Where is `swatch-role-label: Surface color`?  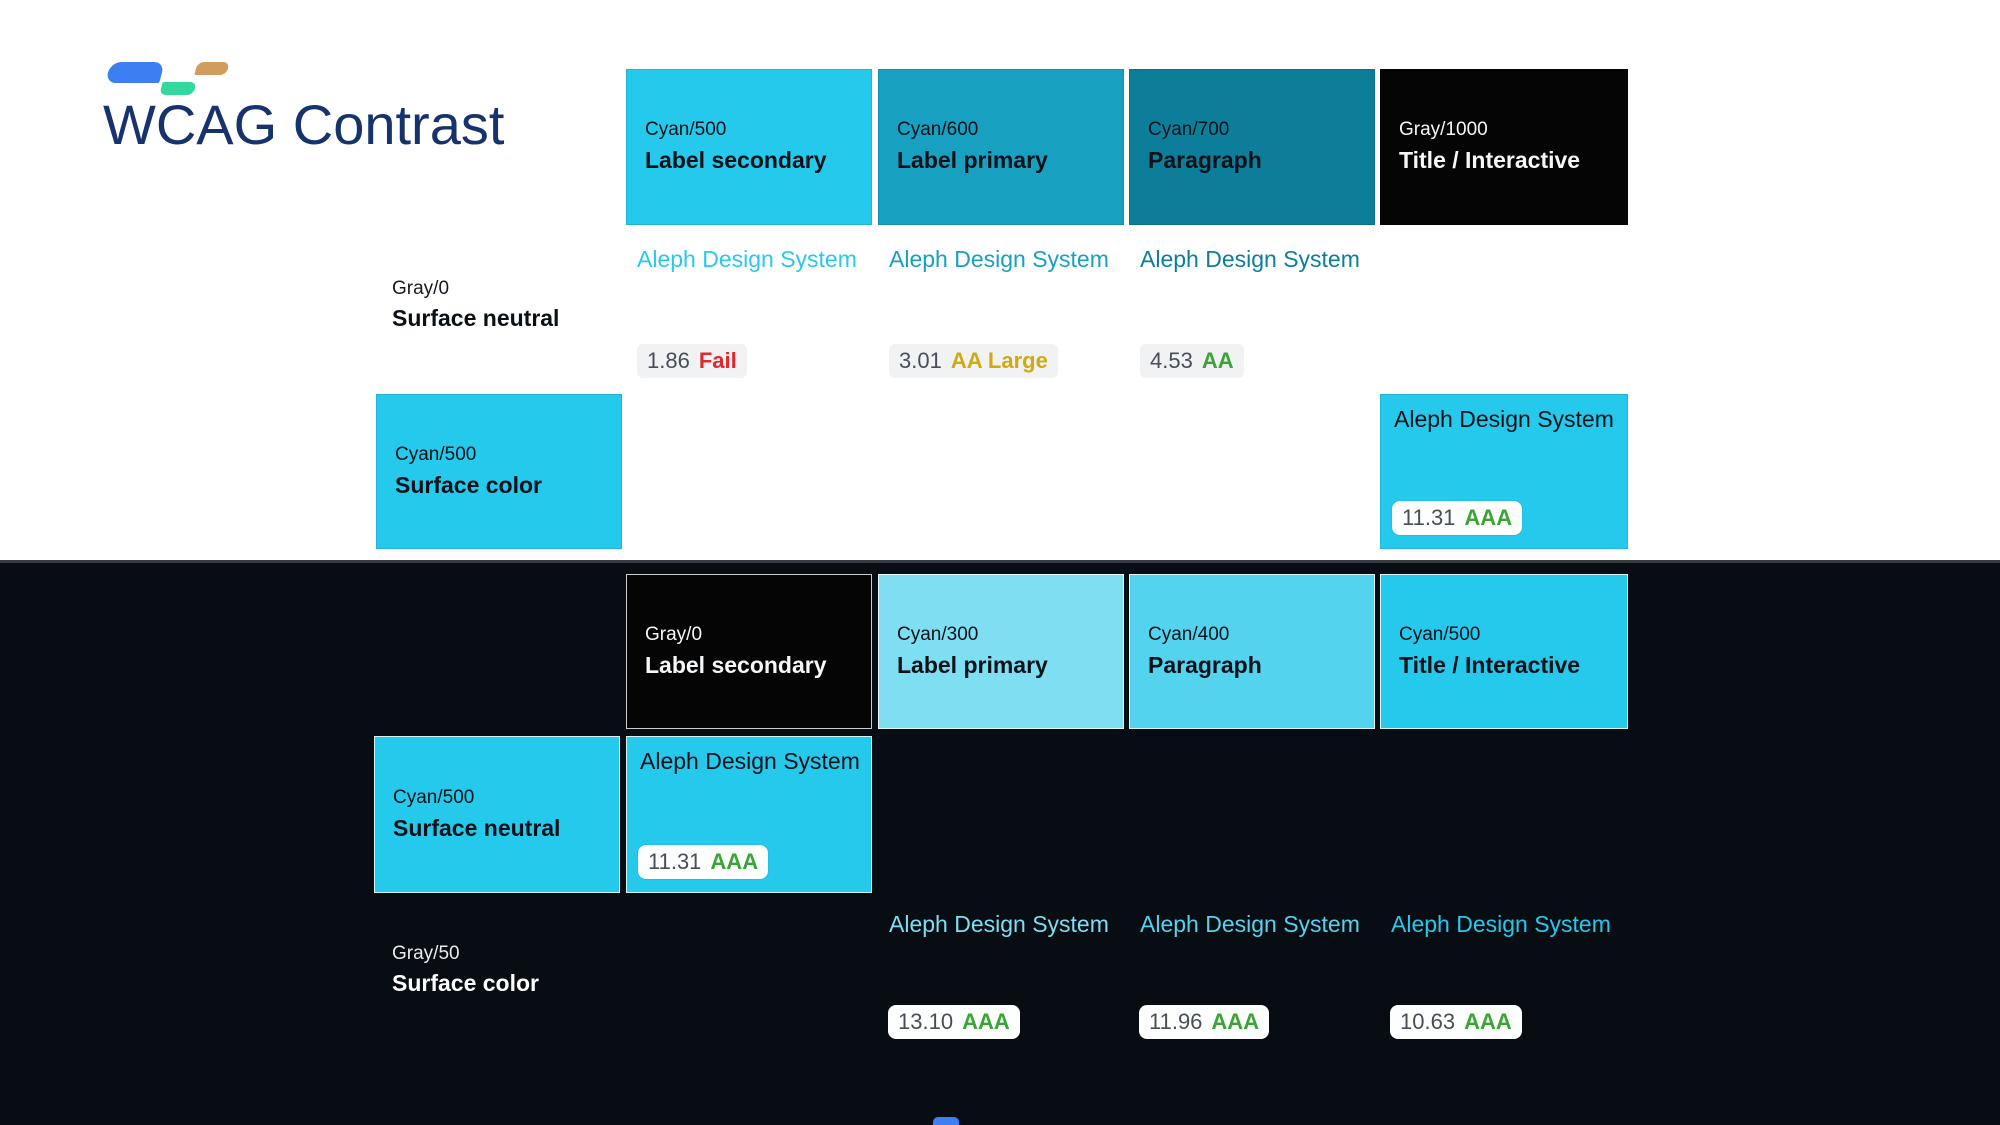 swatch-role-label: Surface color is located at coordinates (468, 484).